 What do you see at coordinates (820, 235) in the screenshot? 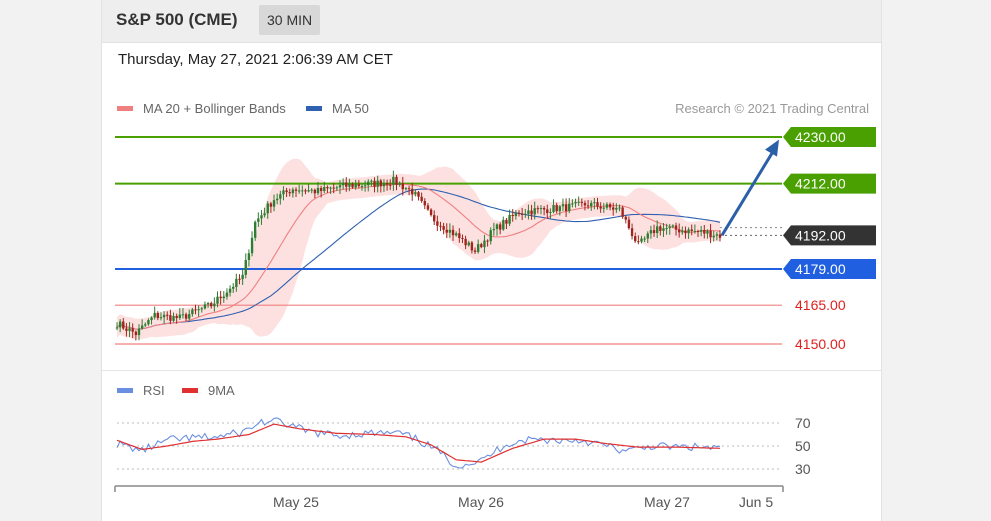
I see `level-label: 4192.00` at bounding box center [820, 235].